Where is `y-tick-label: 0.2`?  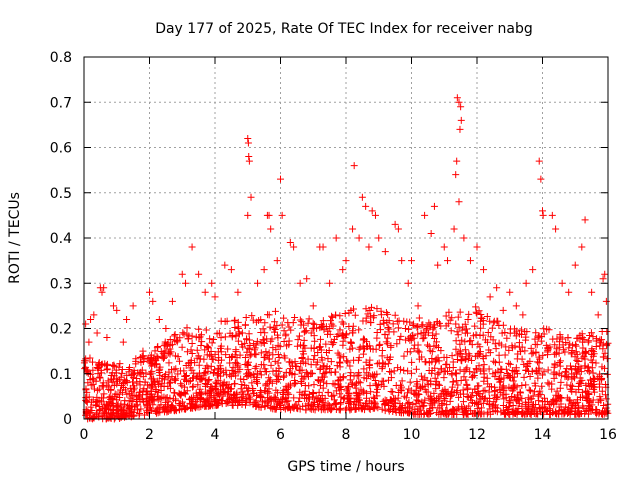 y-tick-label: 0.2 is located at coordinates (61, 330).